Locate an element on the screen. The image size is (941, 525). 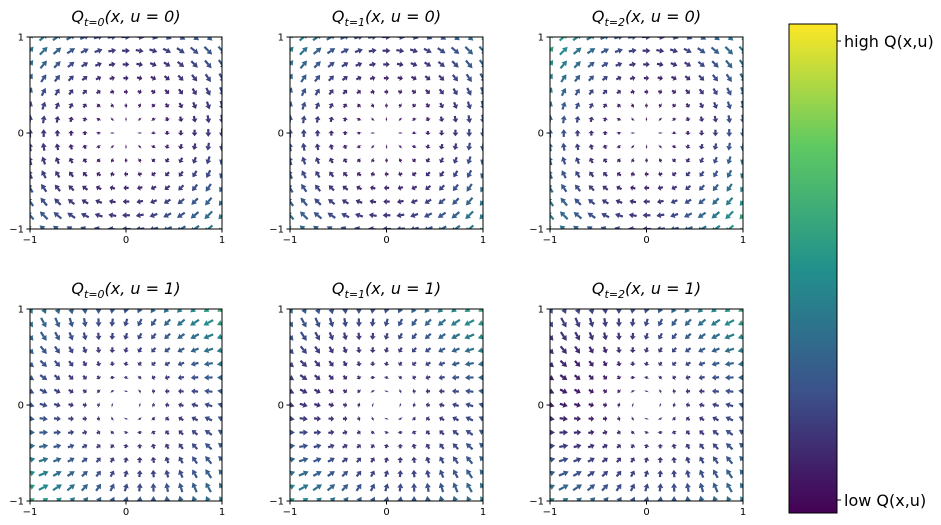
quiver-field is located at coordinates (126, 405).